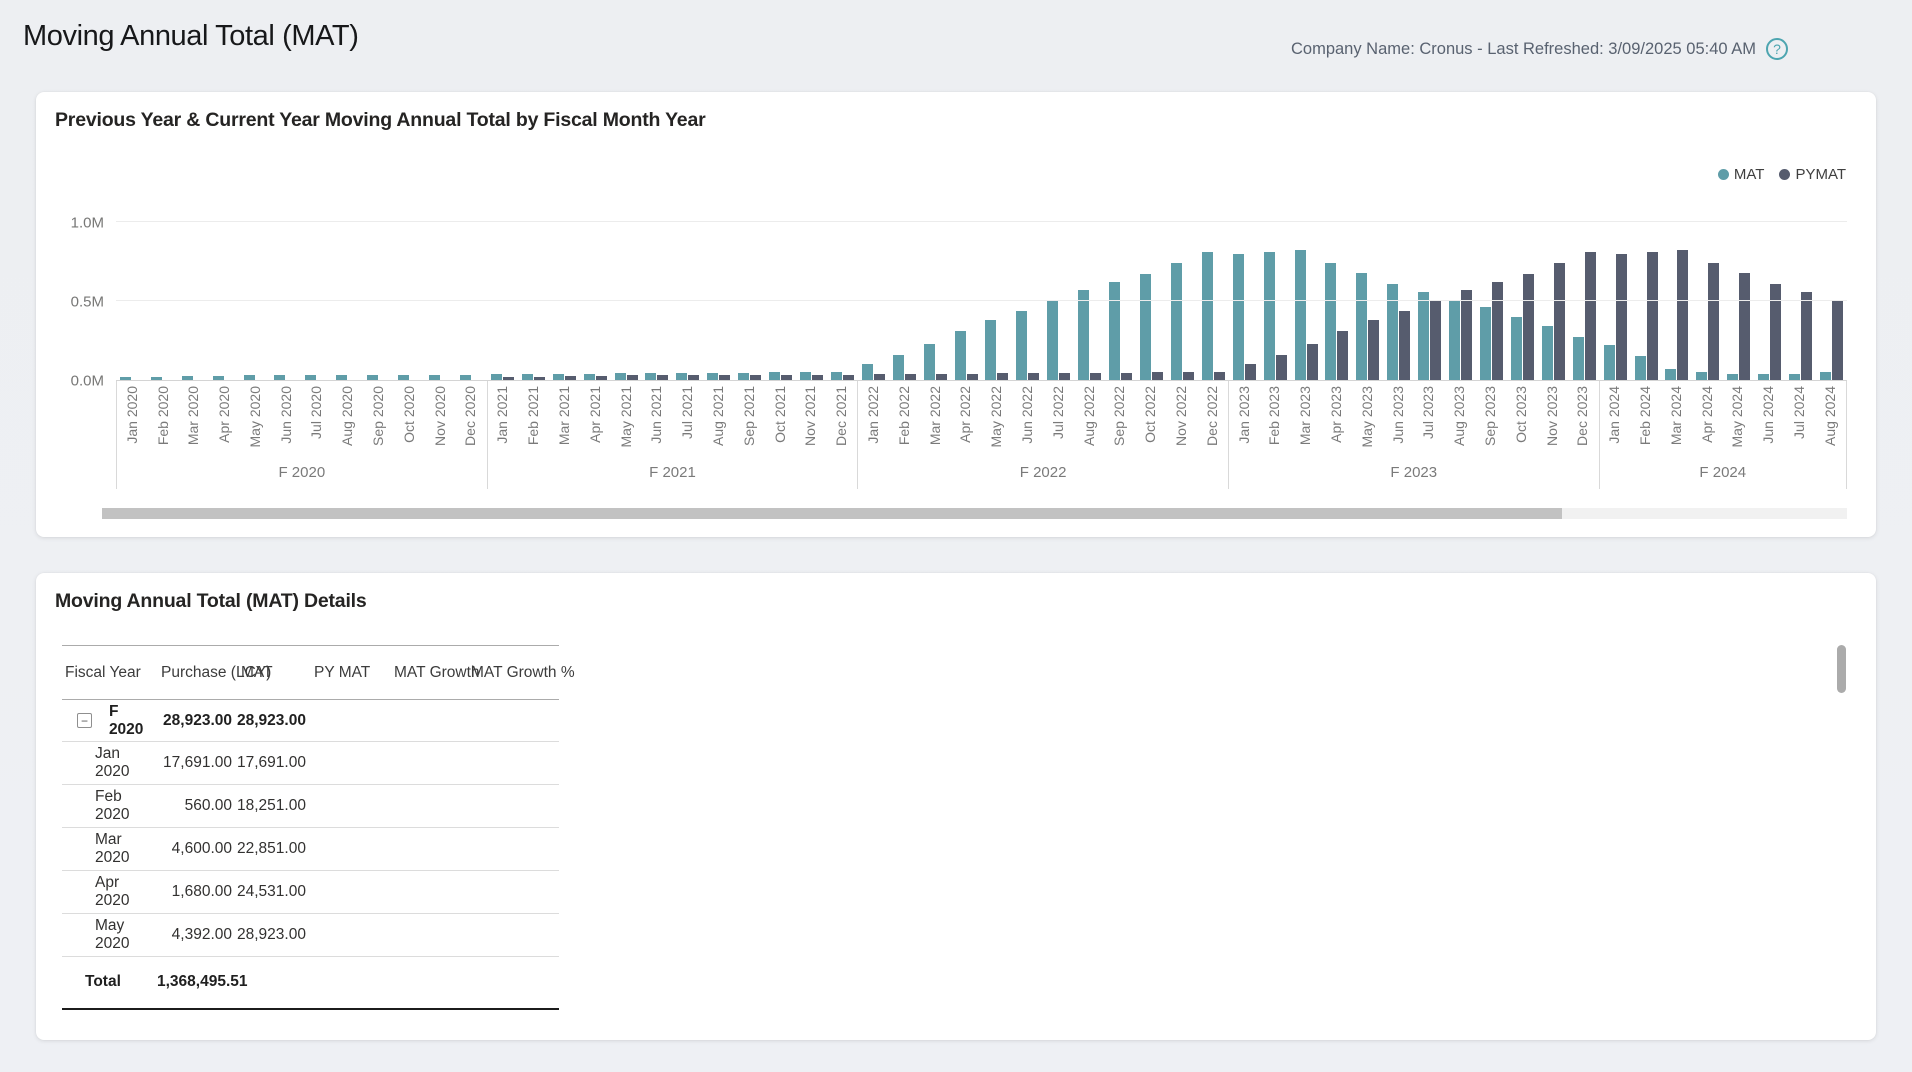 The width and height of the screenshot is (1912, 1072). What do you see at coordinates (310, 721) in the screenshot?
I see `table-row-group: − F 2020 28,923.00 28,923.00` at bounding box center [310, 721].